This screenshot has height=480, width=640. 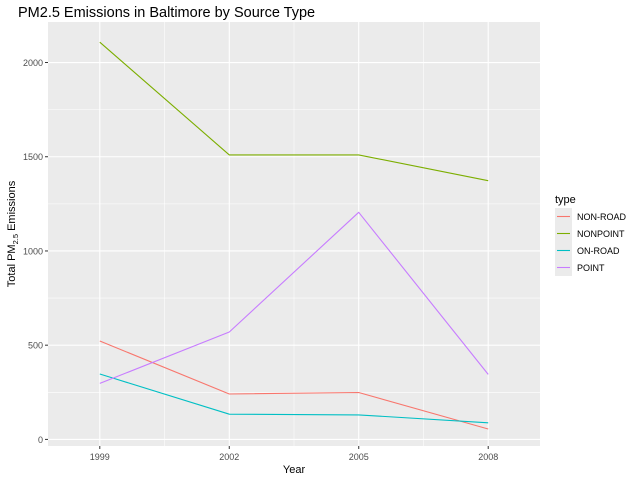 I want to click on y-axis-label-suffix: Emissions, so click(x=12, y=207).